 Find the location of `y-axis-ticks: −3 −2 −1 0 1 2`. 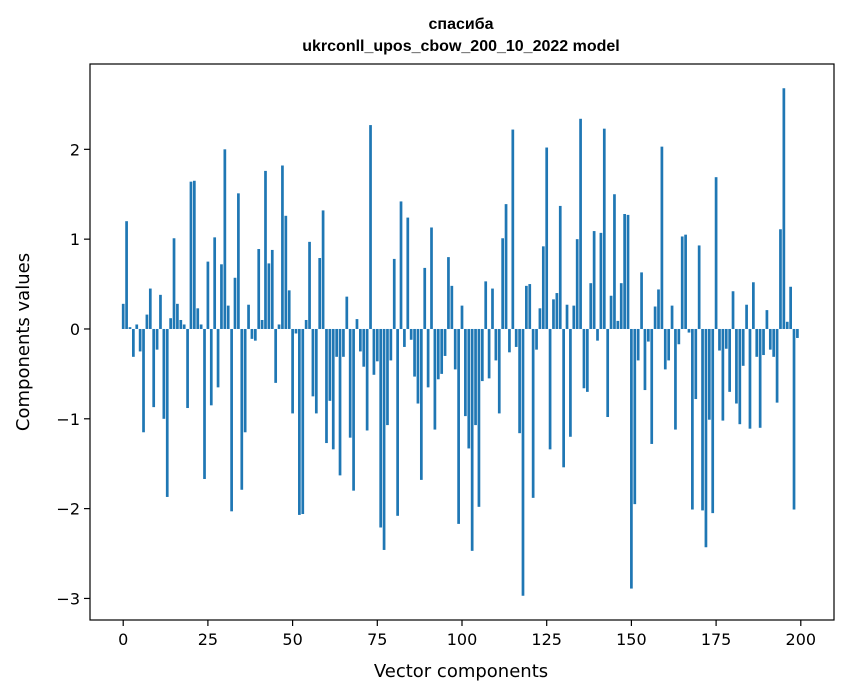

y-axis-ticks: −3 −2 −1 0 1 2 is located at coordinates (73, 374).